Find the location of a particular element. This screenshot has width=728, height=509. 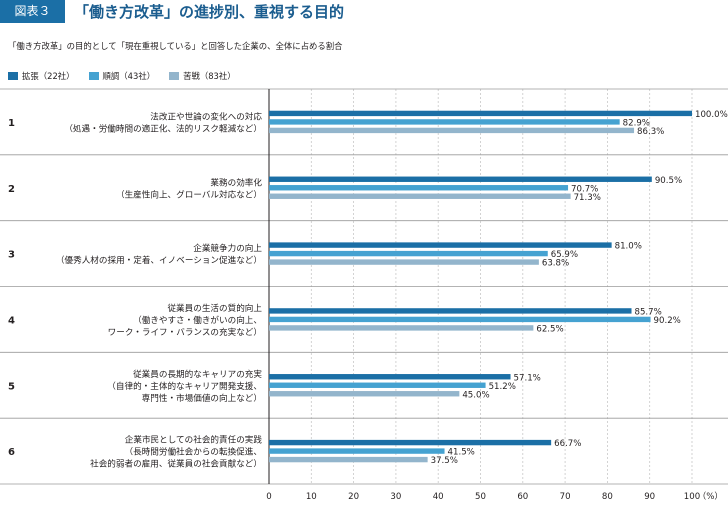

category-label: 企業競争力の向上 is located at coordinates (227, 248).